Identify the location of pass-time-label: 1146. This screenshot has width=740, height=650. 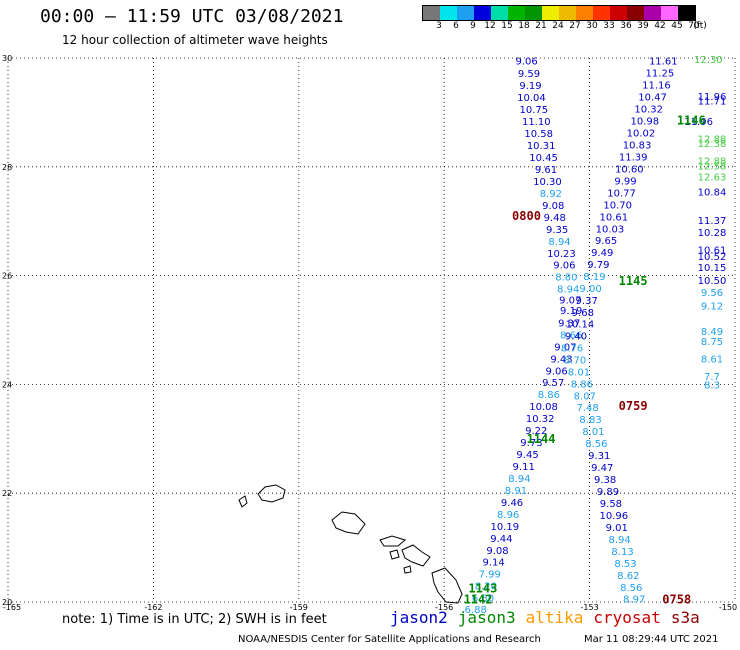
(691, 121).